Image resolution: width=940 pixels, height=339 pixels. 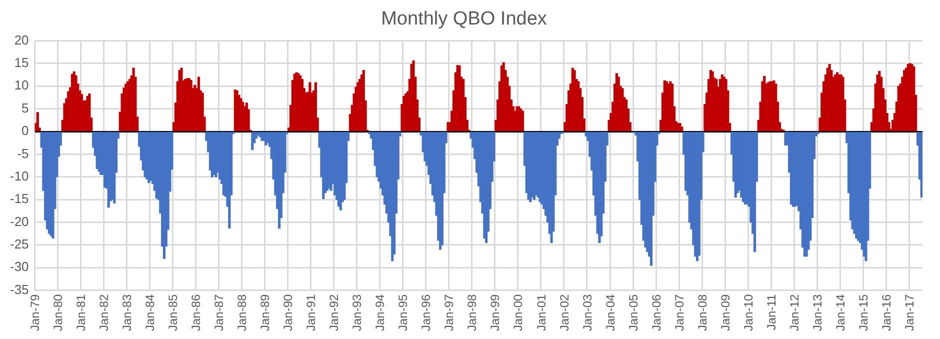 I want to click on x-tick-label: Jan-89, so click(x=265, y=313).